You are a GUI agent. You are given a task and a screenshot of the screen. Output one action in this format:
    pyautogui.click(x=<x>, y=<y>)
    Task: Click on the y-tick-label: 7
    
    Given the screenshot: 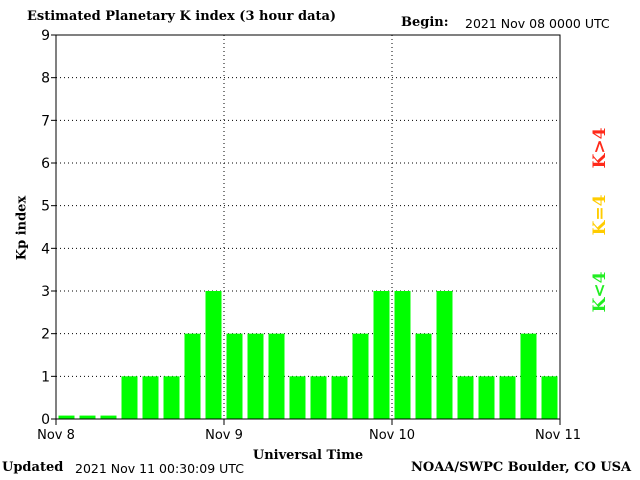 What is the action you would take?
    pyautogui.click(x=45, y=121)
    